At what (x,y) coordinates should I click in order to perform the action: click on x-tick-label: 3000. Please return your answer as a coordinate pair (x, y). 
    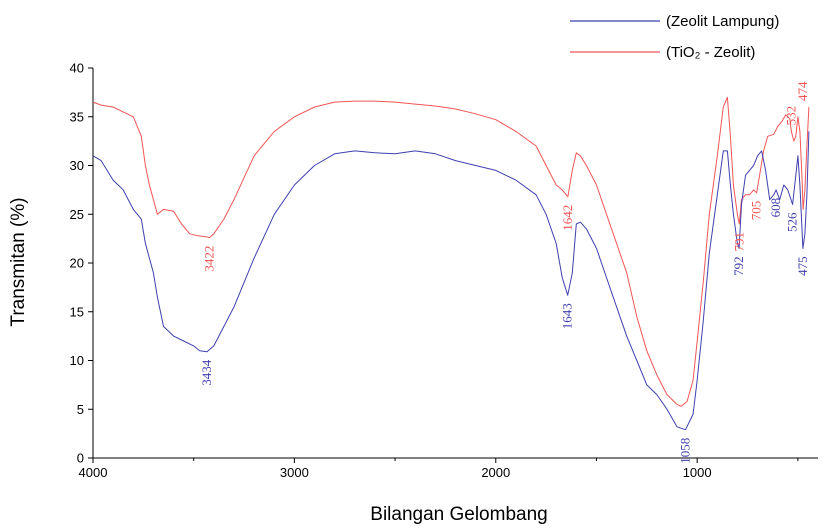
    Looking at the image, I should click on (294, 472).